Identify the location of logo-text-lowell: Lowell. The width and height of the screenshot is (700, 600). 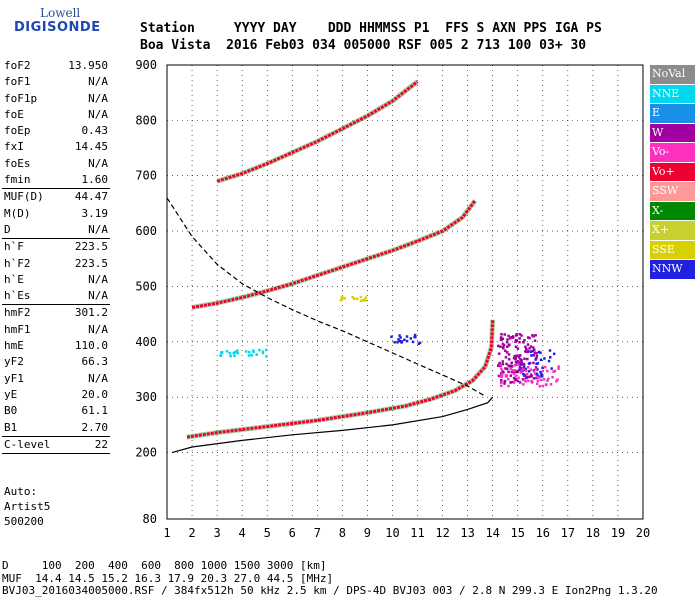
(60, 13).